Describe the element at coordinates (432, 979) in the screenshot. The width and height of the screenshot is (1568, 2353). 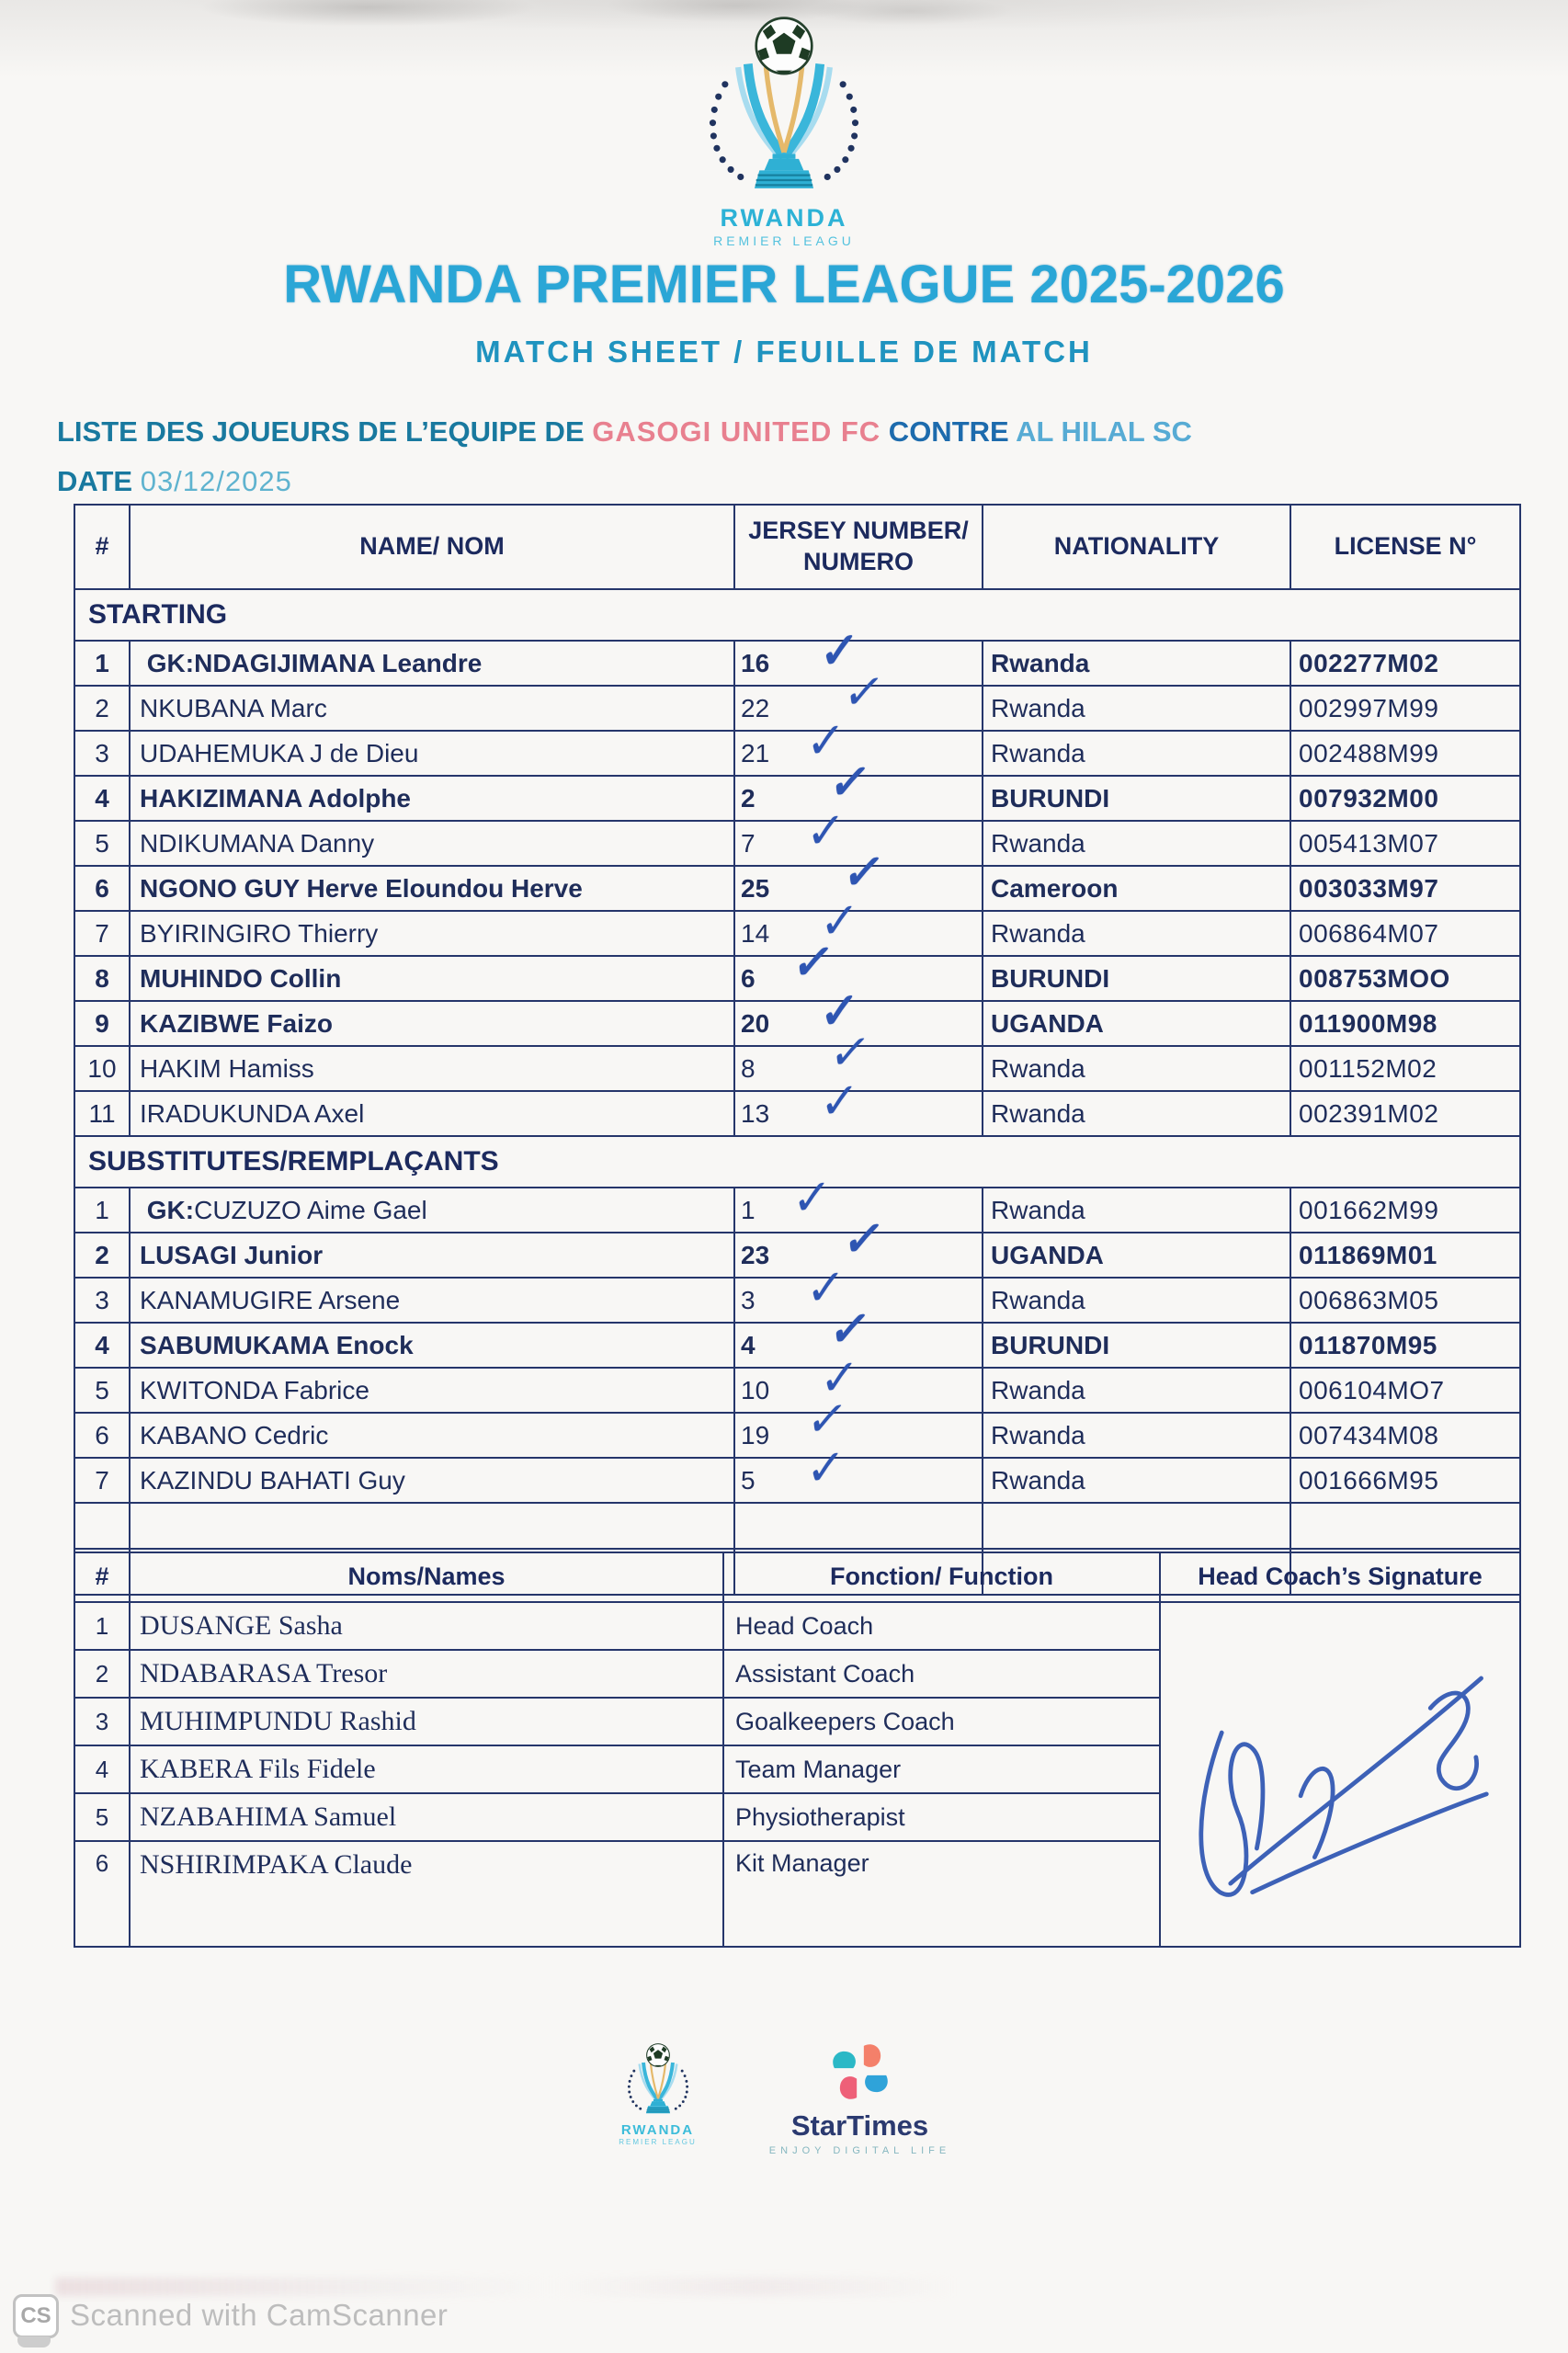
I see `player-name: MUHINDO Collin` at that location.